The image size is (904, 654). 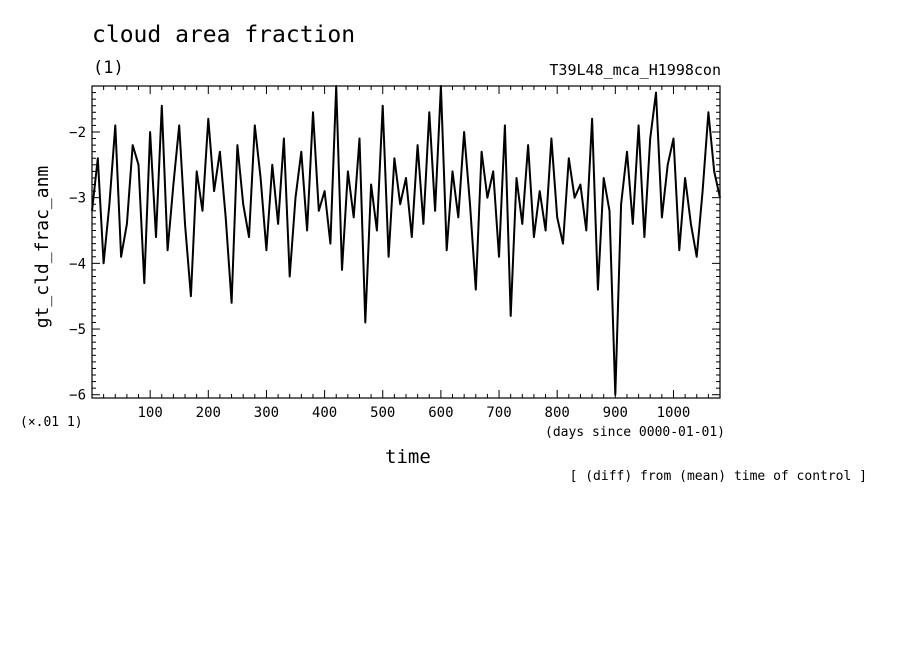 What do you see at coordinates (77, 330) in the screenshot?
I see `y-tick-label: −5` at bounding box center [77, 330].